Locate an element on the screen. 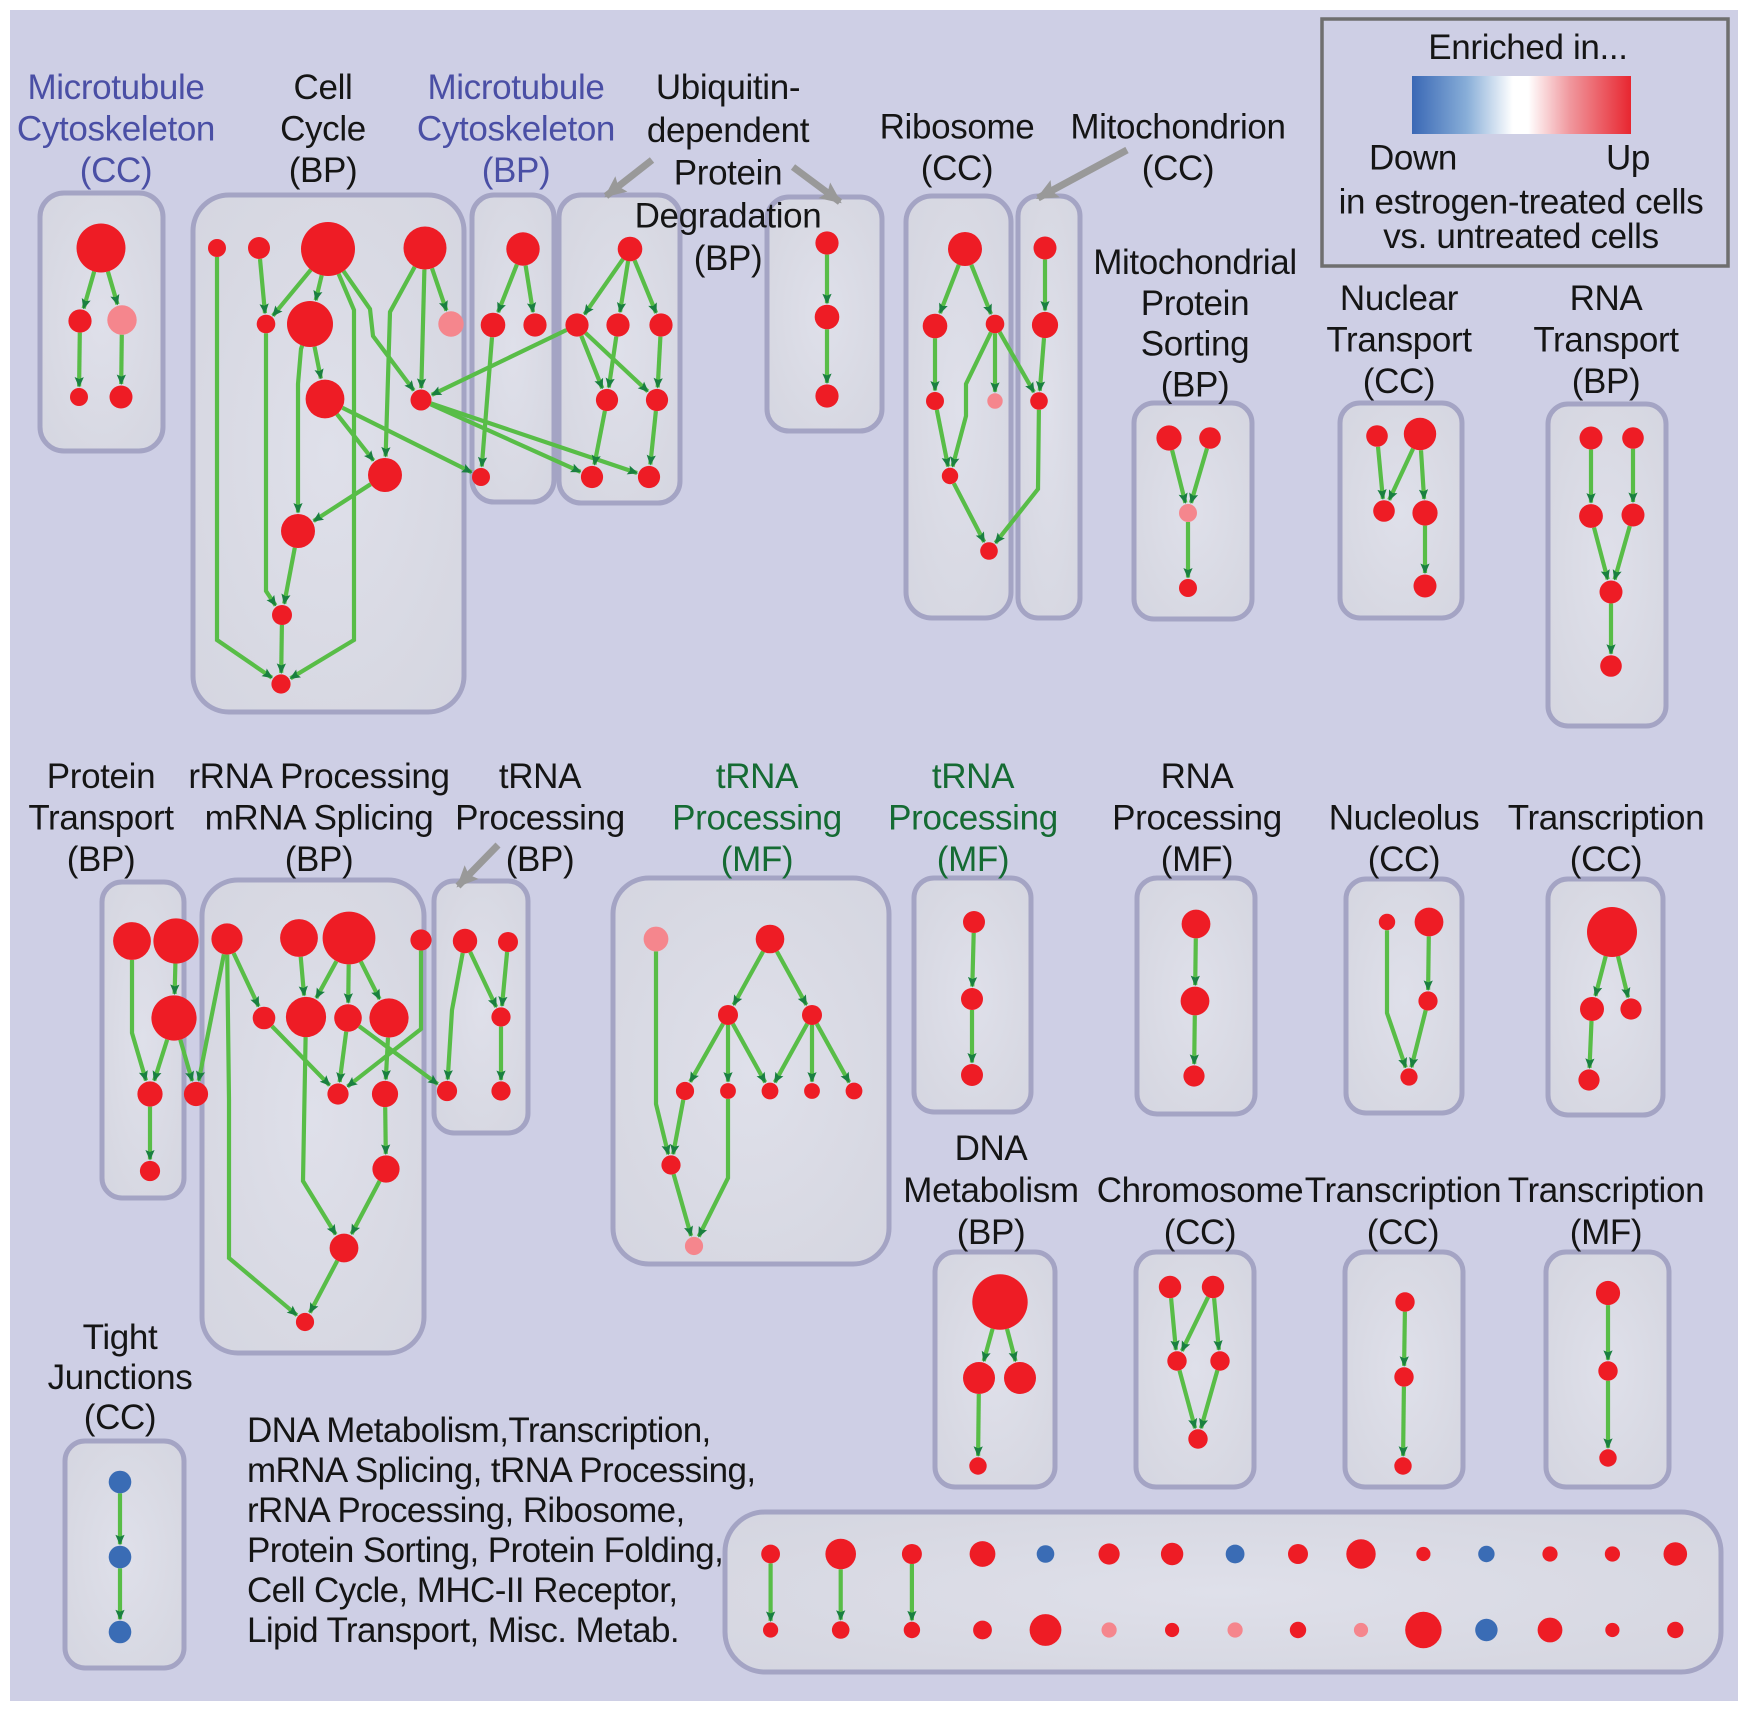 This screenshot has height=1720, width=1750. svg-text: rRNA Processing is located at coordinates (318, 776).